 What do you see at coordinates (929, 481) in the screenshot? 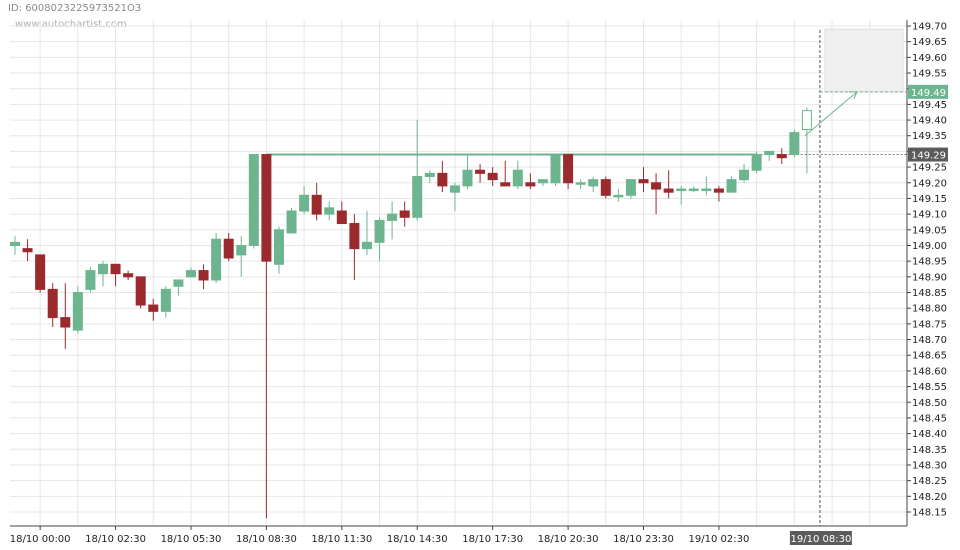
I see `y-tick-label: 148.25` at bounding box center [929, 481].